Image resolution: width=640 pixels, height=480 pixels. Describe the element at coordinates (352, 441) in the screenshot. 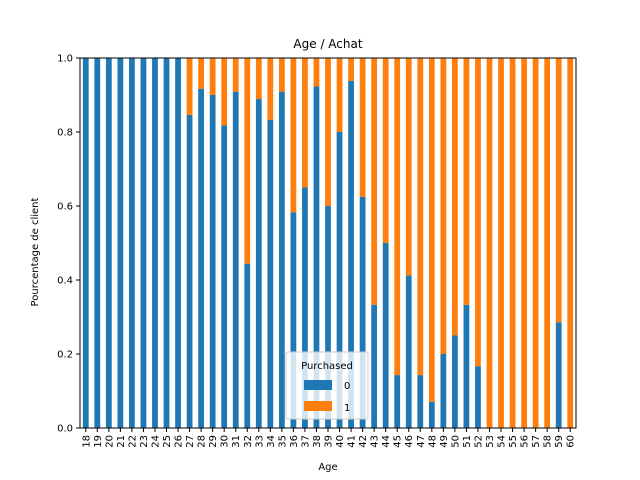

I see `x-tick-label-41: 41` at that location.